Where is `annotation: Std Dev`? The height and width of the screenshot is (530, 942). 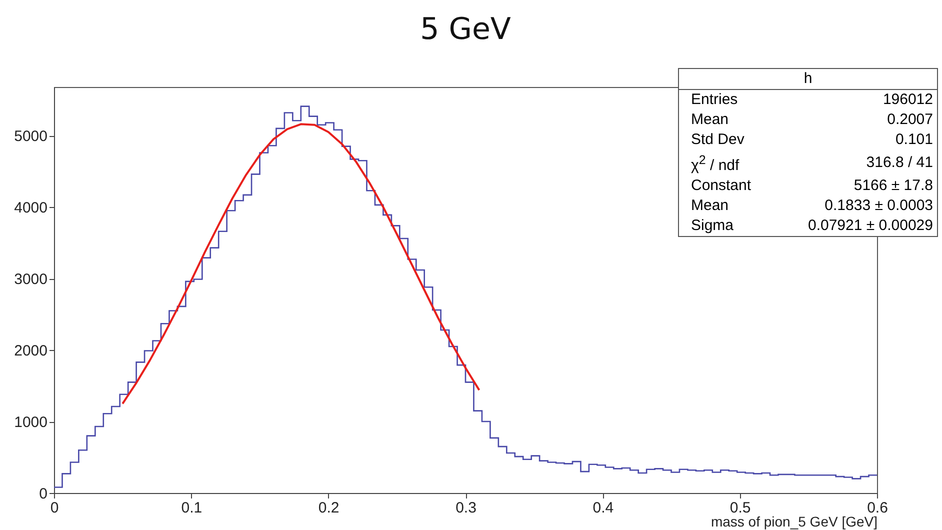 annotation: Std Dev is located at coordinates (718, 140).